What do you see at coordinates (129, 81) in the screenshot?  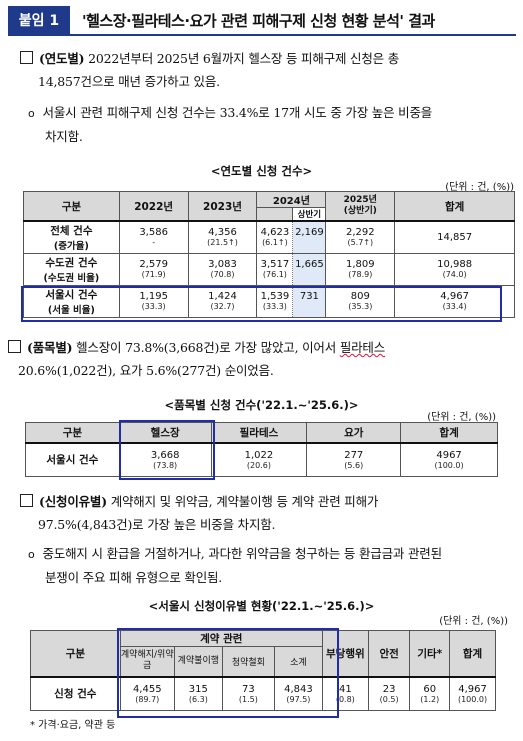 I see `section-text-cont: 14,857건으로 매년 증가하고 있음.` at bounding box center [129, 81].